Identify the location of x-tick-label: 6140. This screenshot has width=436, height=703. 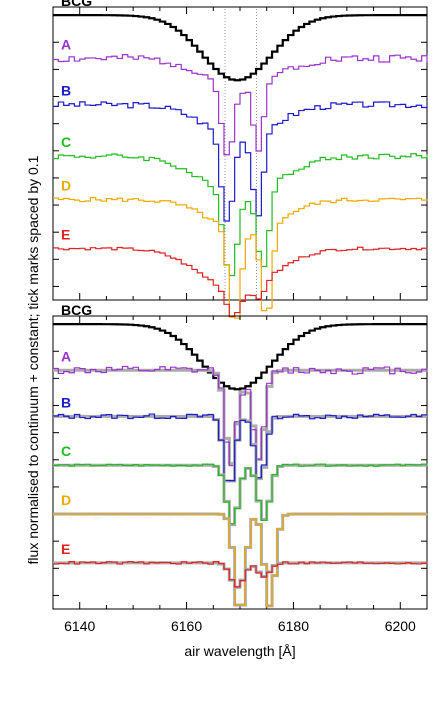
(79, 626).